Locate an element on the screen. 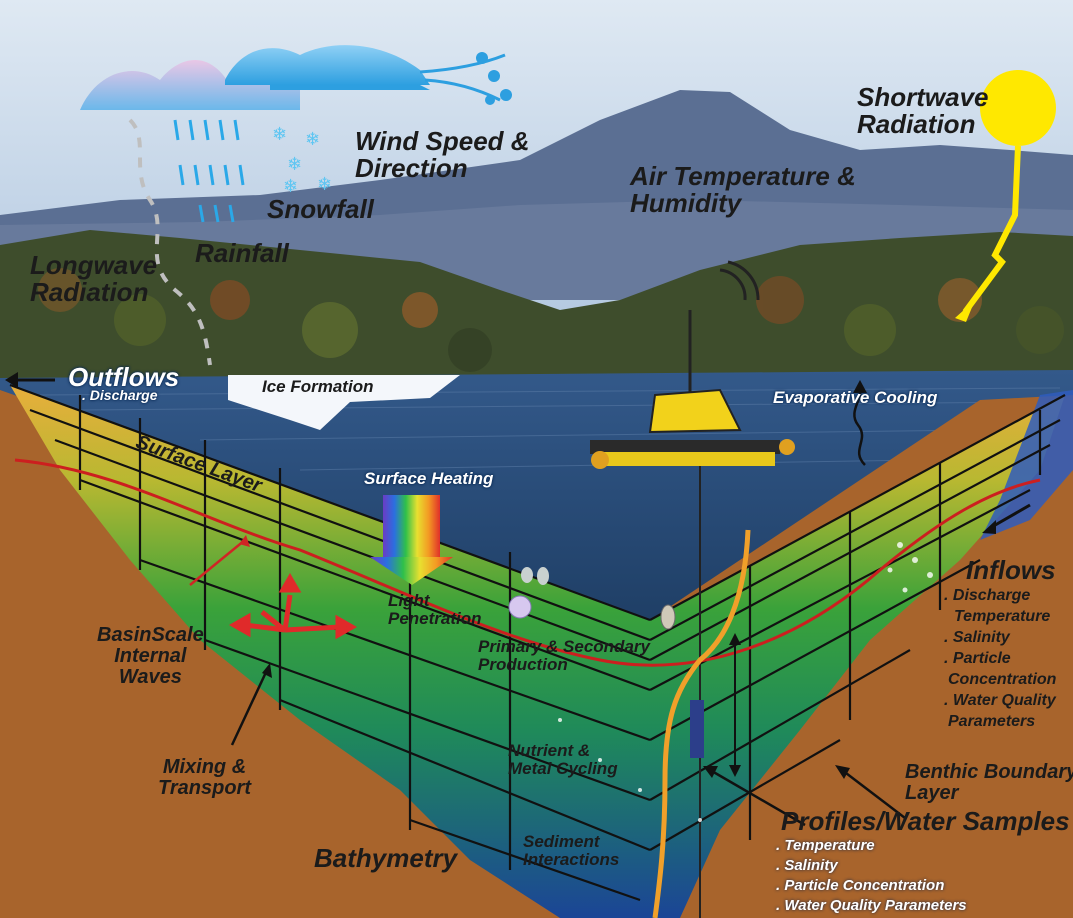 Image resolution: width=1073 pixels, height=918 pixels. snow-icon: ❄ ❄ ❄❄ ❄ is located at coordinates (302, 160).